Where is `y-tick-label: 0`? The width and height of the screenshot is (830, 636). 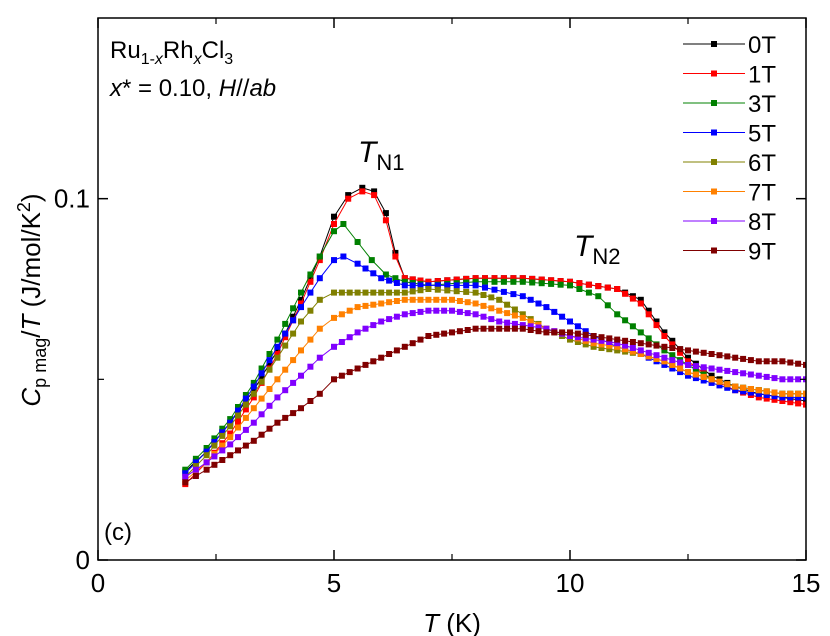 y-tick-label: 0 is located at coordinates (83, 560).